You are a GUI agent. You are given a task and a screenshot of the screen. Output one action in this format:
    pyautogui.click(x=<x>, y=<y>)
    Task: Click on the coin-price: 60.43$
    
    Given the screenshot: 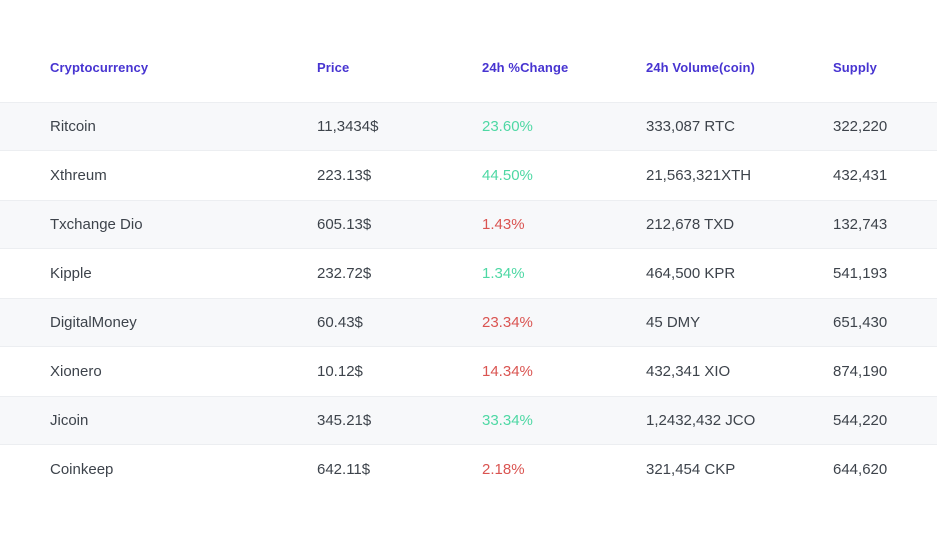 What is the action you would take?
    pyautogui.click(x=340, y=322)
    